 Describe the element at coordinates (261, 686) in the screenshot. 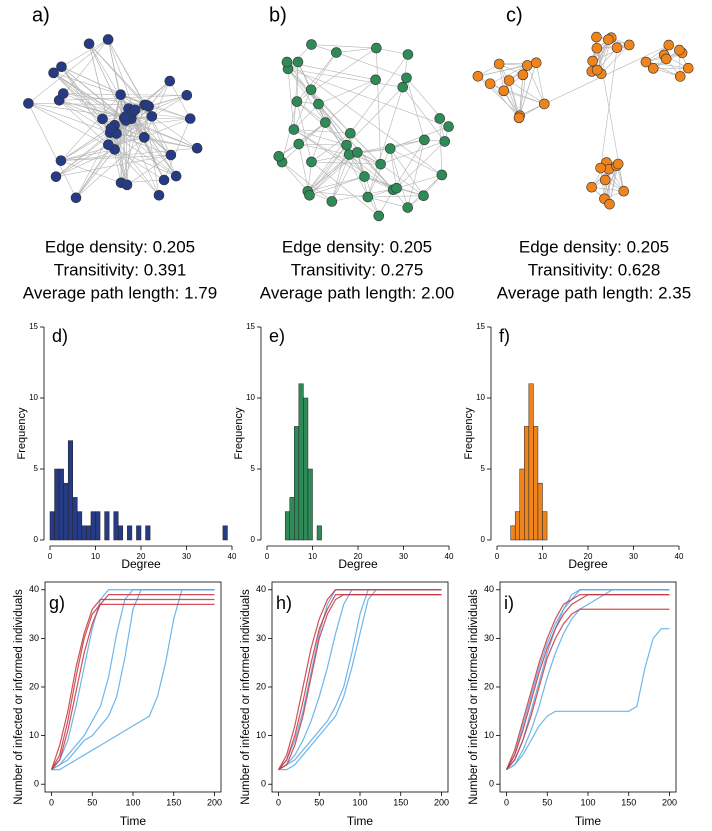

I see `y-tick-label: 20` at that location.